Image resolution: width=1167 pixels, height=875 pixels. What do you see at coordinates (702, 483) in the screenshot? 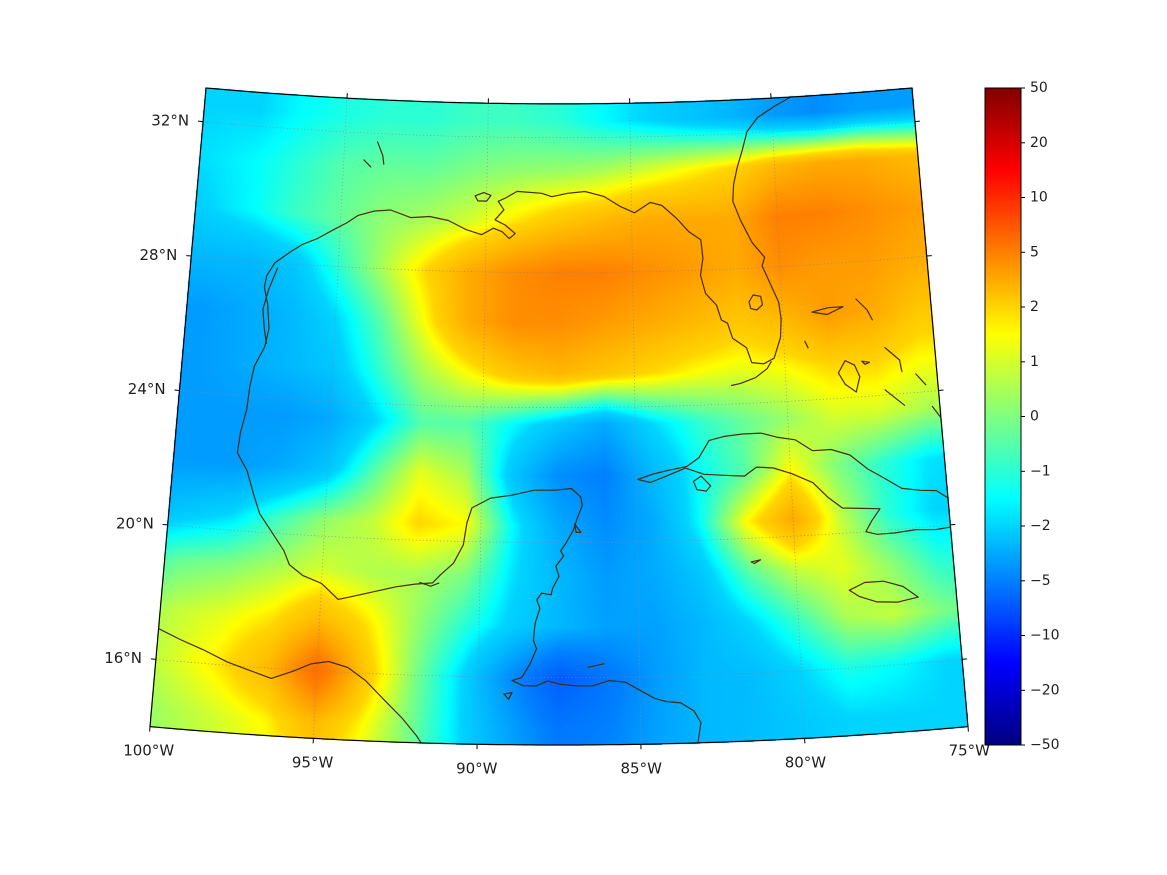
I see `coastline-isla_juventud` at bounding box center [702, 483].